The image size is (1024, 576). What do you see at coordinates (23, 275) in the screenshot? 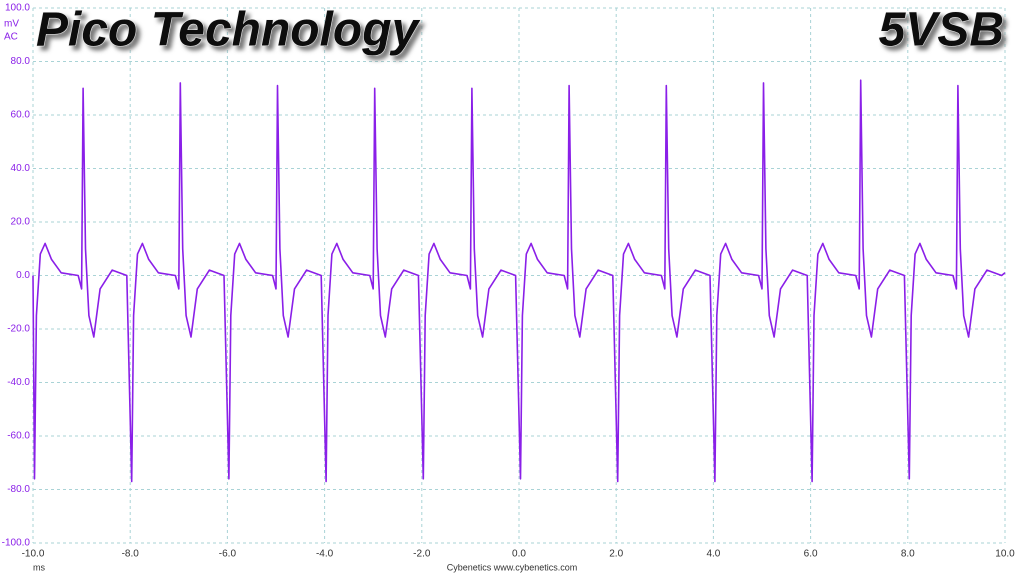
I see `y-tick-label: 0.0` at bounding box center [23, 275].